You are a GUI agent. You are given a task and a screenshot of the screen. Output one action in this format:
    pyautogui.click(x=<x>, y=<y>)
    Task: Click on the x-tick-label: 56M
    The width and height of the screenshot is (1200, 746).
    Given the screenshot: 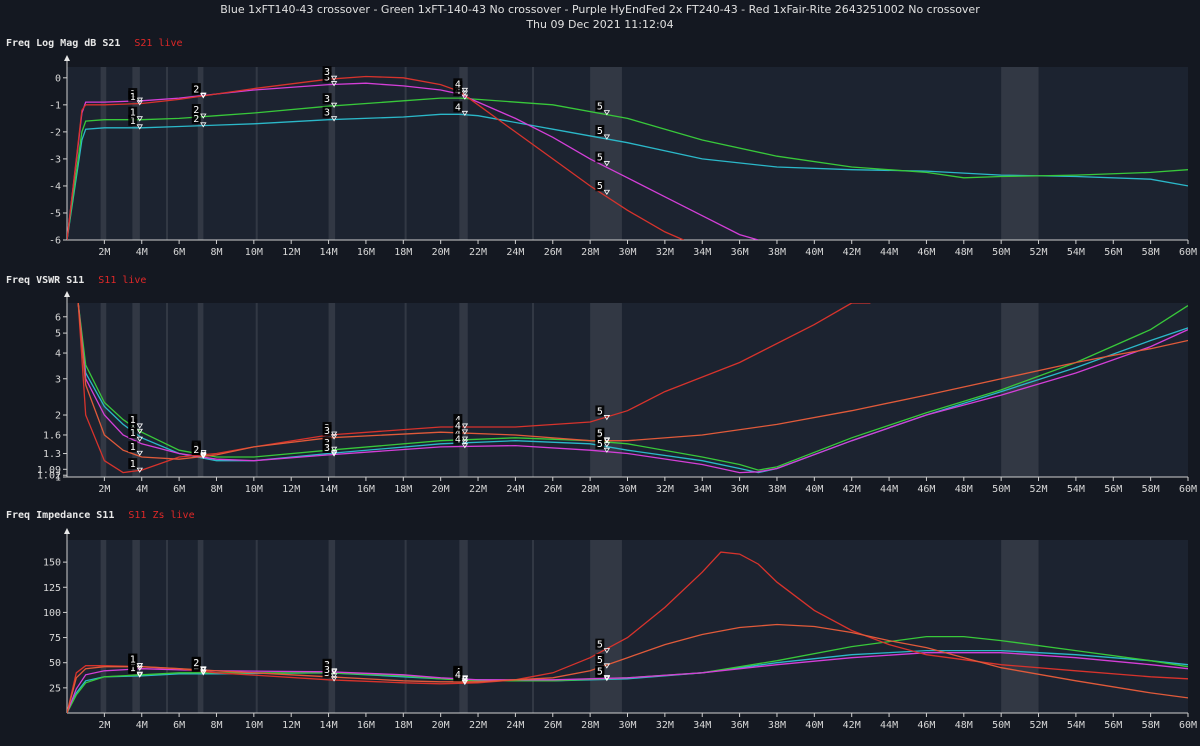 What is the action you would take?
    pyautogui.click(x=1113, y=252)
    